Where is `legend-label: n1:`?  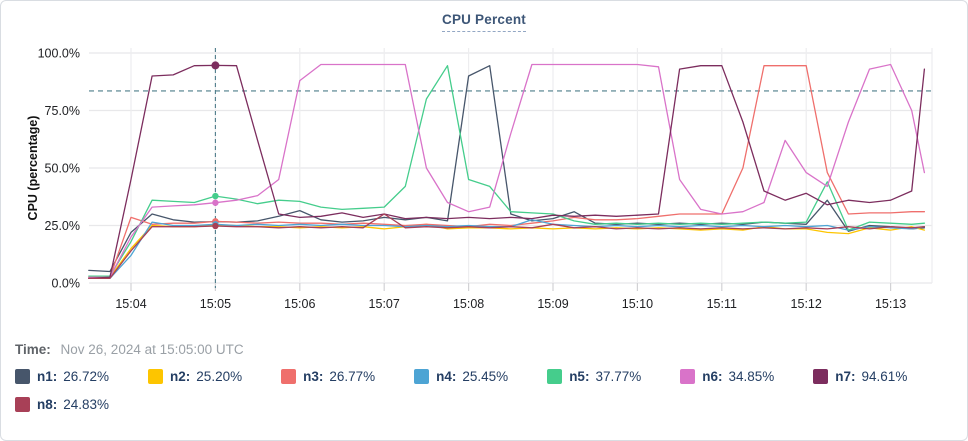 legend-label: n1: is located at coordinates (47, 376).